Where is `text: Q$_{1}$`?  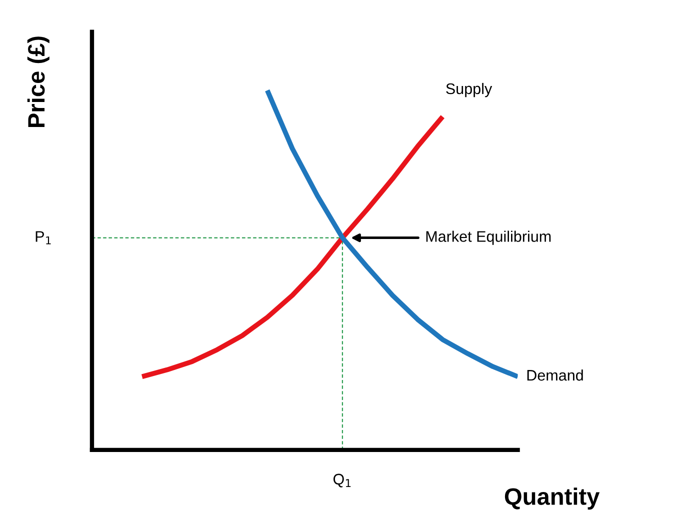
text: Q$_{1}$ is located at coordinates (342, 481).